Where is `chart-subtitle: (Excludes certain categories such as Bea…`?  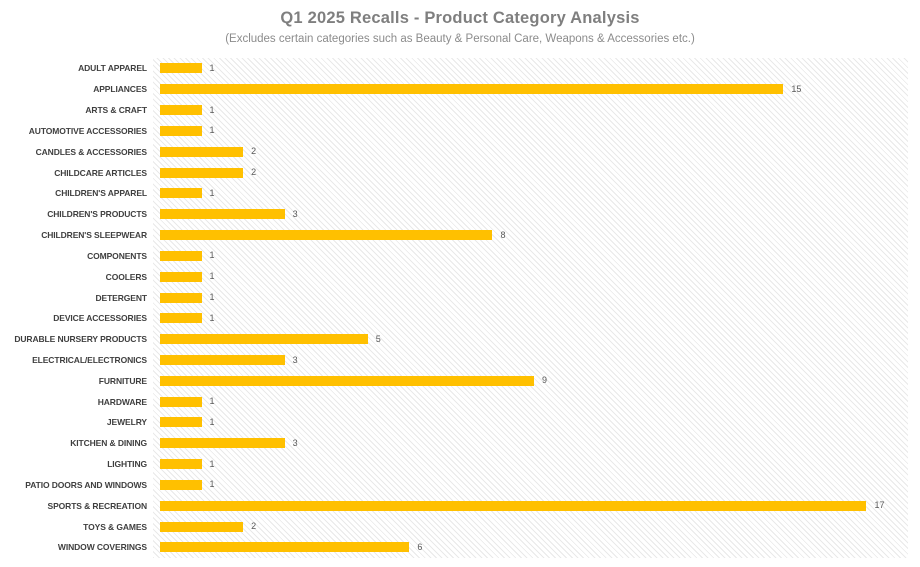 chart-subtitle: (Excludes certain categories such as Bea… is located at coordinates (460, 39).